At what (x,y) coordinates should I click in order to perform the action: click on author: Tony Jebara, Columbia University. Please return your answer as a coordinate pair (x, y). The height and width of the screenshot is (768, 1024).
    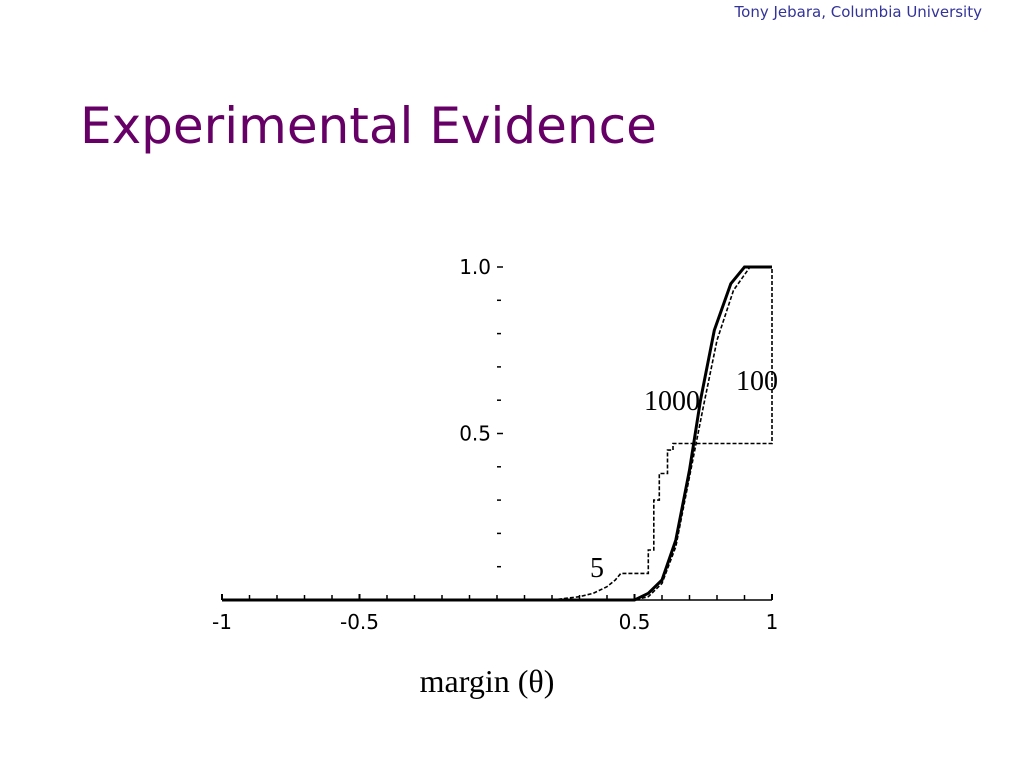
    Looking at the image, I should click on (858, 12).